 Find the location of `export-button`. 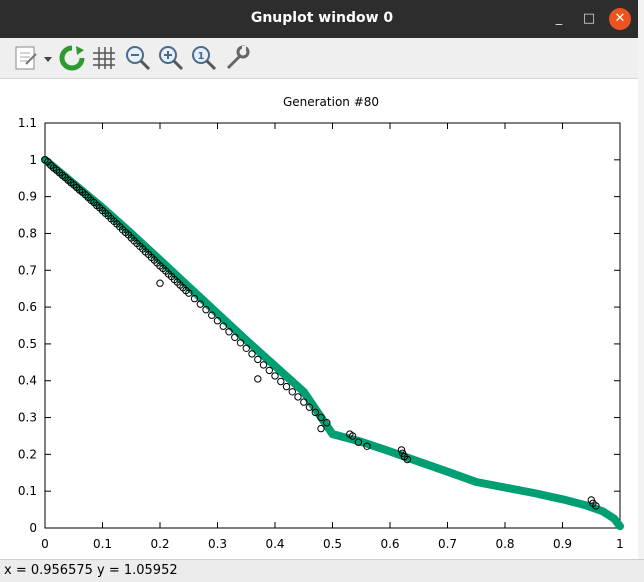

export-button is located at coordinates (34, 58).